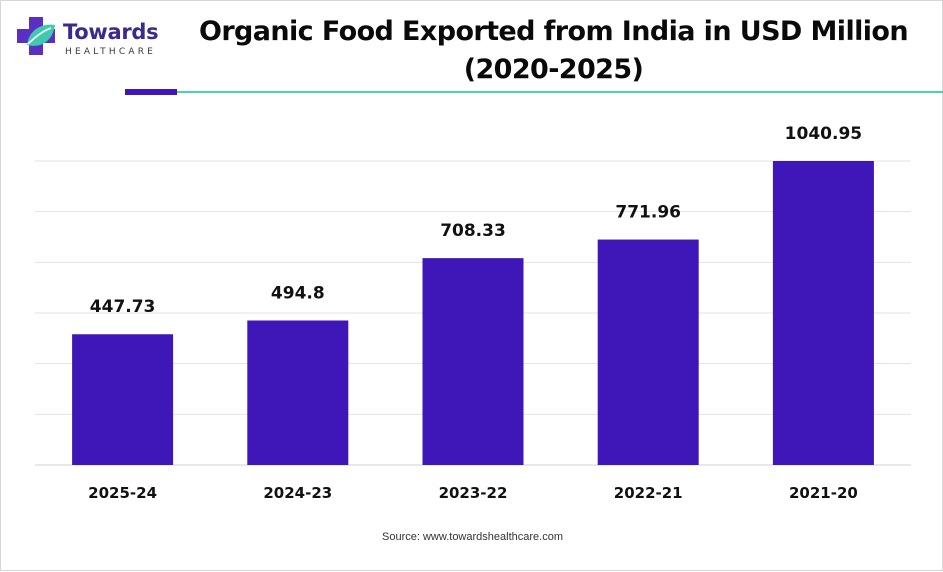 Image resolution: width=943 pixels, height=572 pixels. Describe the element at coordinates (111, 32) in the screenshot. I see `brand-name: Towards` at that location.